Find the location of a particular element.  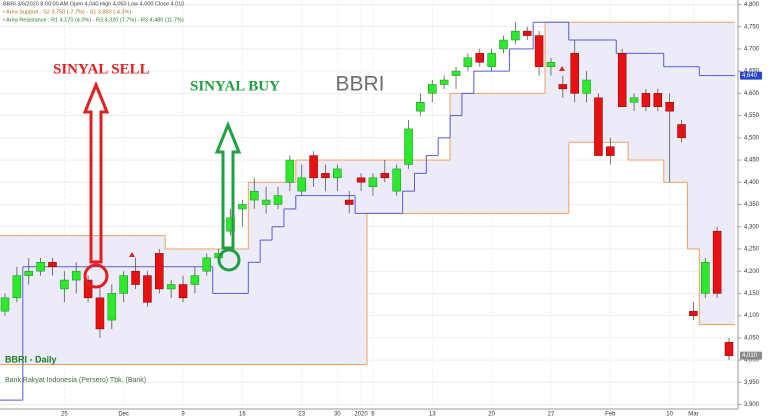

y-tick-label: 4,300 is located at coordinates (752, 227).